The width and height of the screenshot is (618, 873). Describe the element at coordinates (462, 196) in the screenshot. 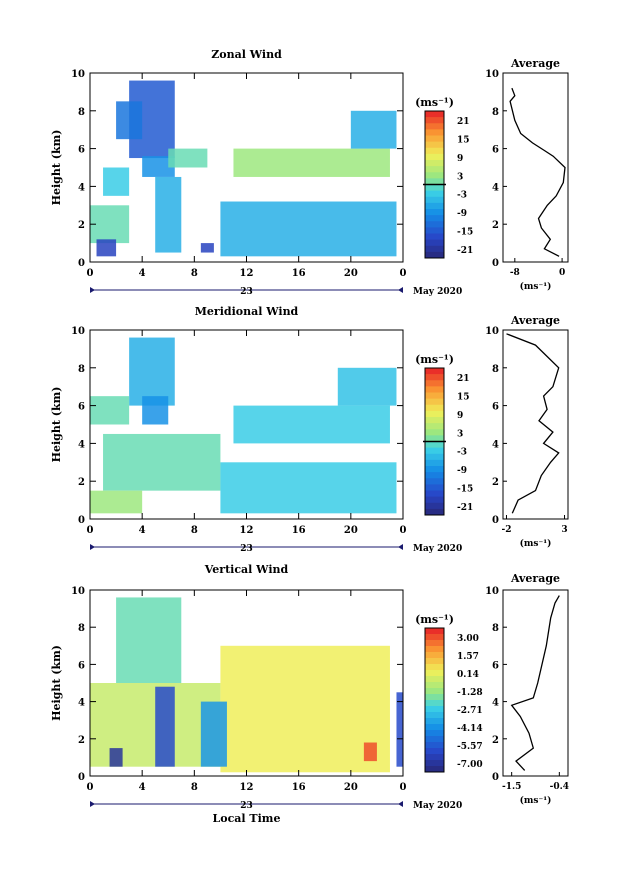

I see `colorbar-tick-label: -3` at that location.